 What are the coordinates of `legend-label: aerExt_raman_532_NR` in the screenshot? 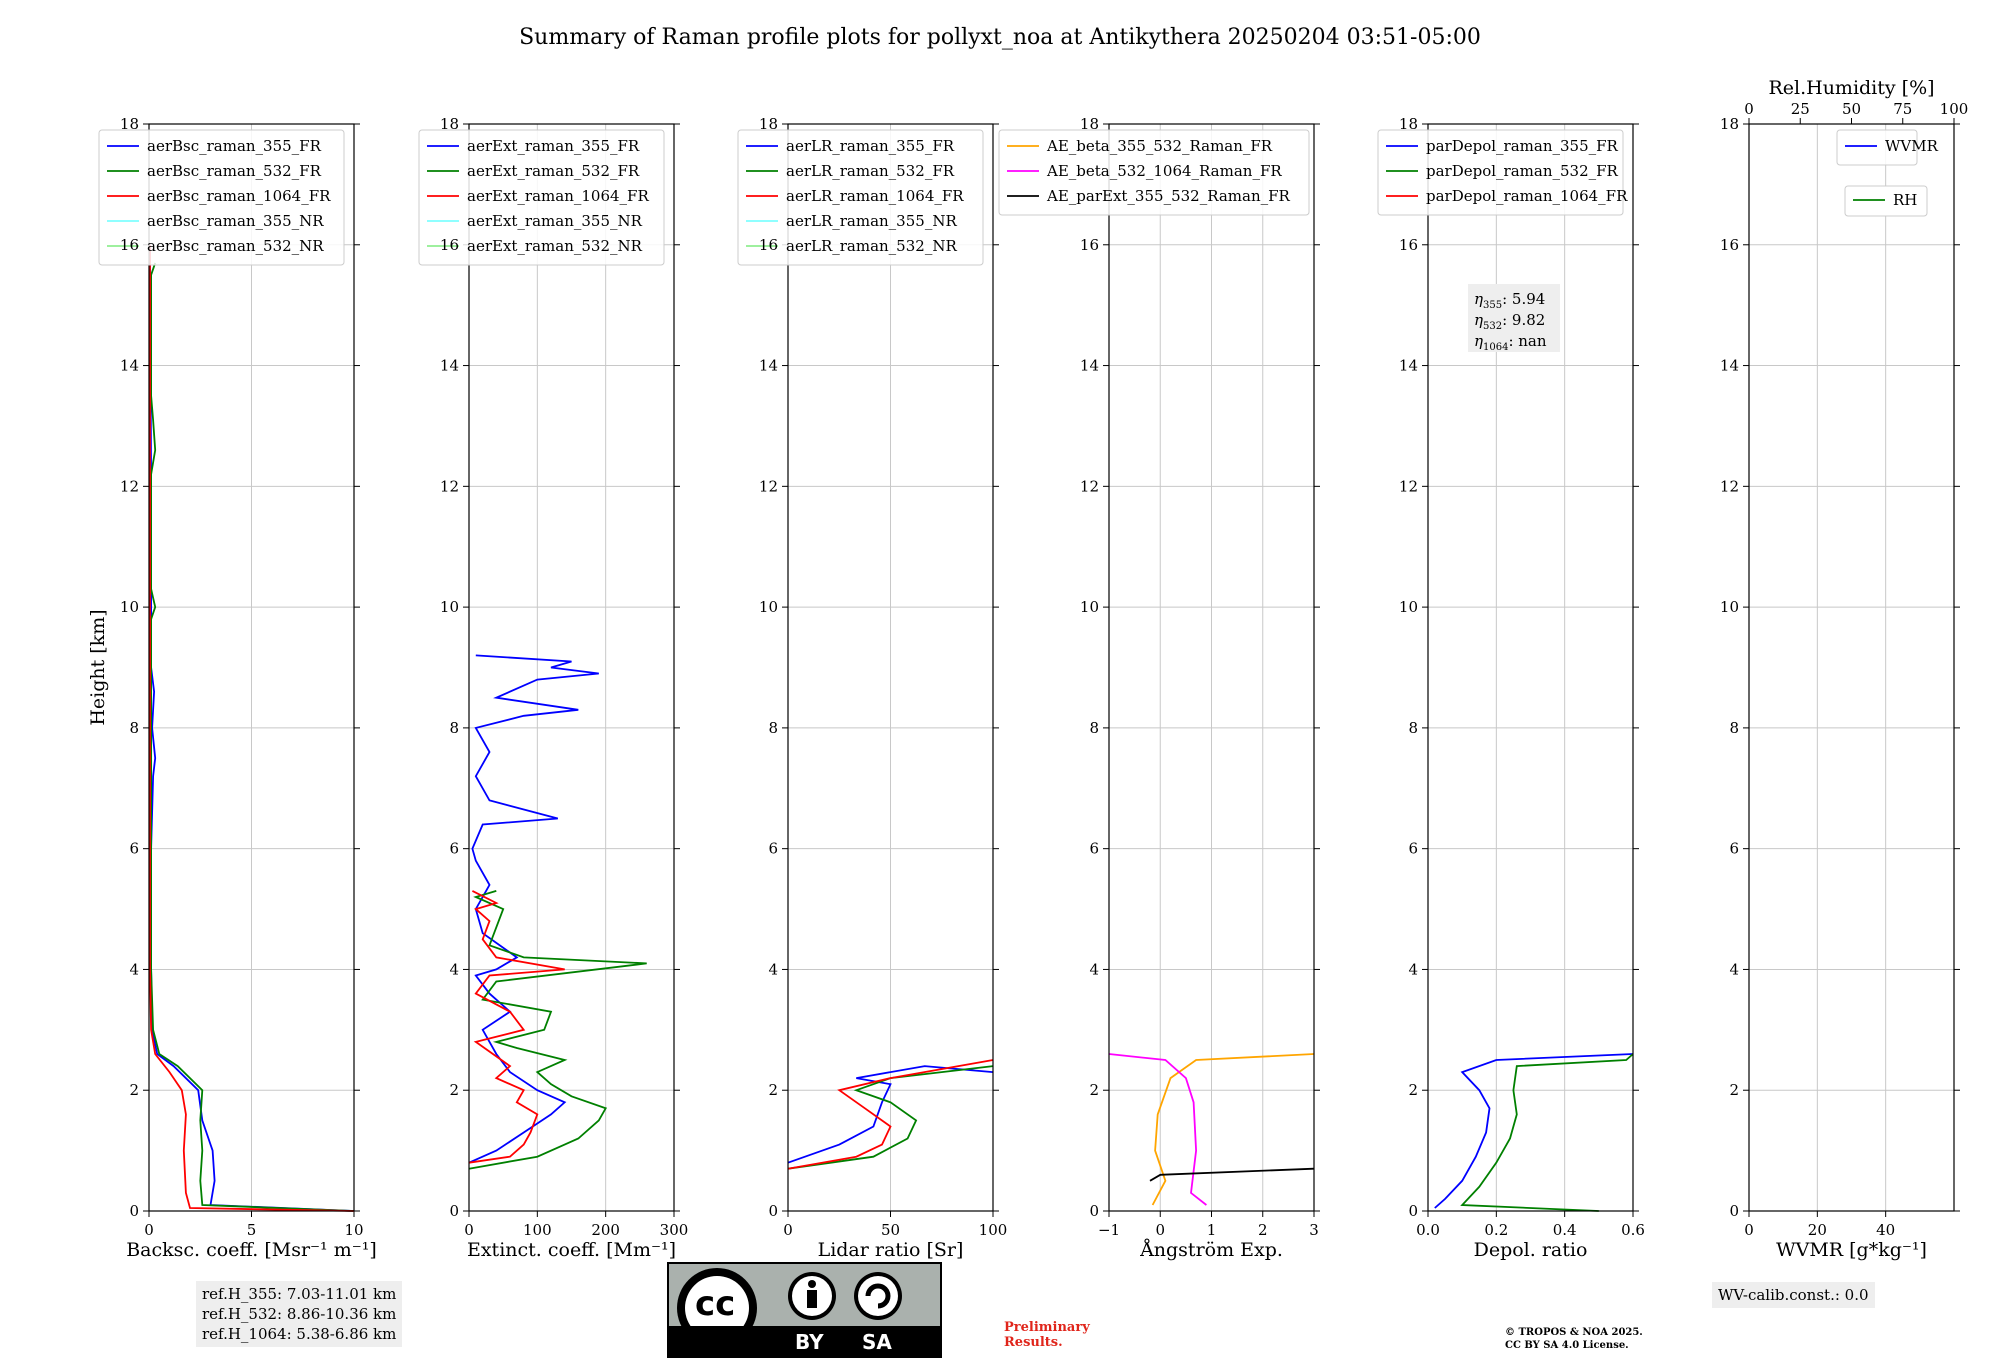 It's located at (555, 246).